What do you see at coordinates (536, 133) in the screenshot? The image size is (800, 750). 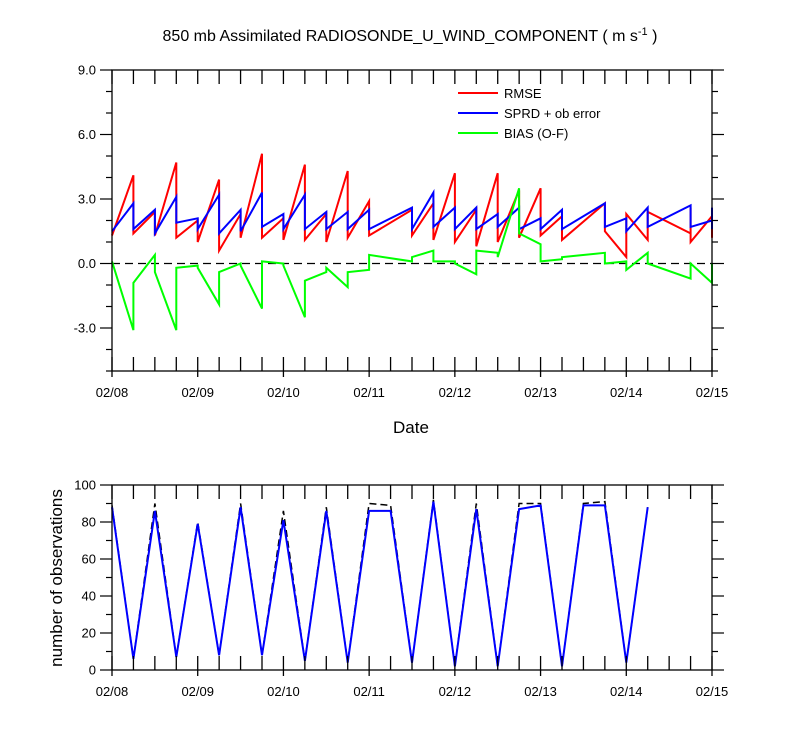 I see `legend-label: BIAS (O-F)` at bounding box center [536, 133].